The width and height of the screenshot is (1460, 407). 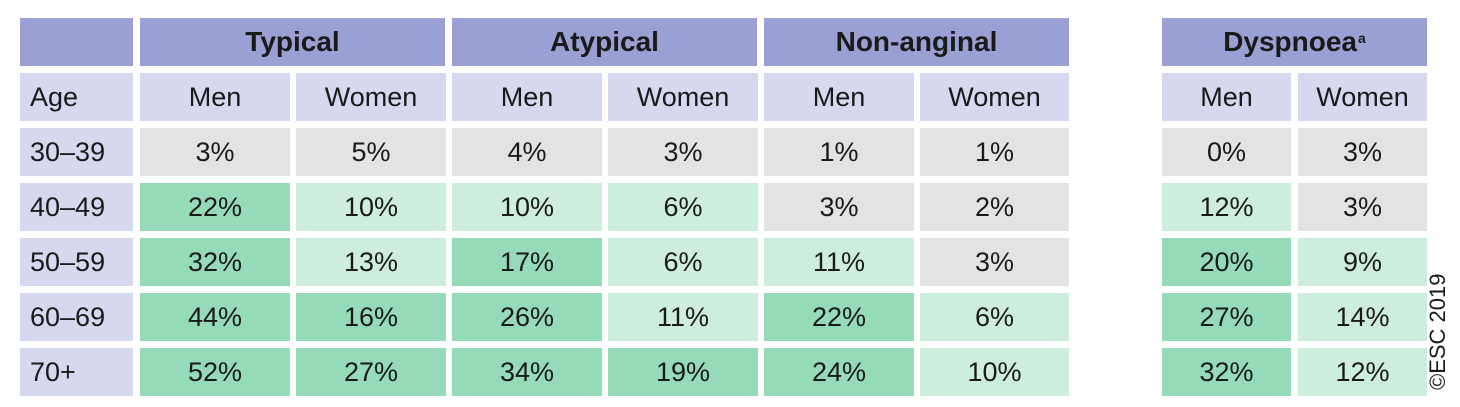 I want to click on header-non-anginal: Non-anginal, so click(x=916, y=42).